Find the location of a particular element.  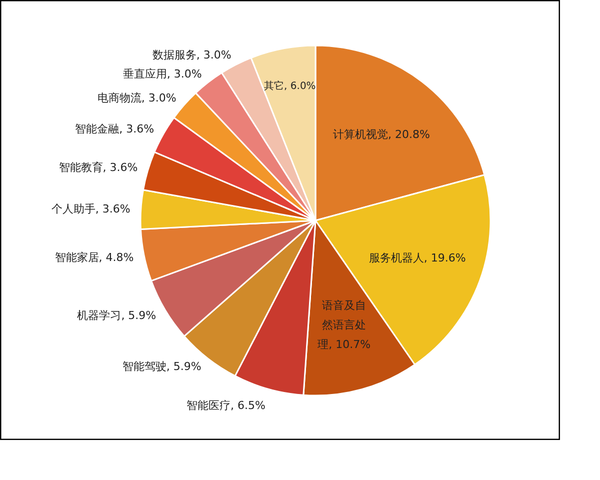

slice-label: 机器学习, 5.9% is located at coordinates (116, 315).